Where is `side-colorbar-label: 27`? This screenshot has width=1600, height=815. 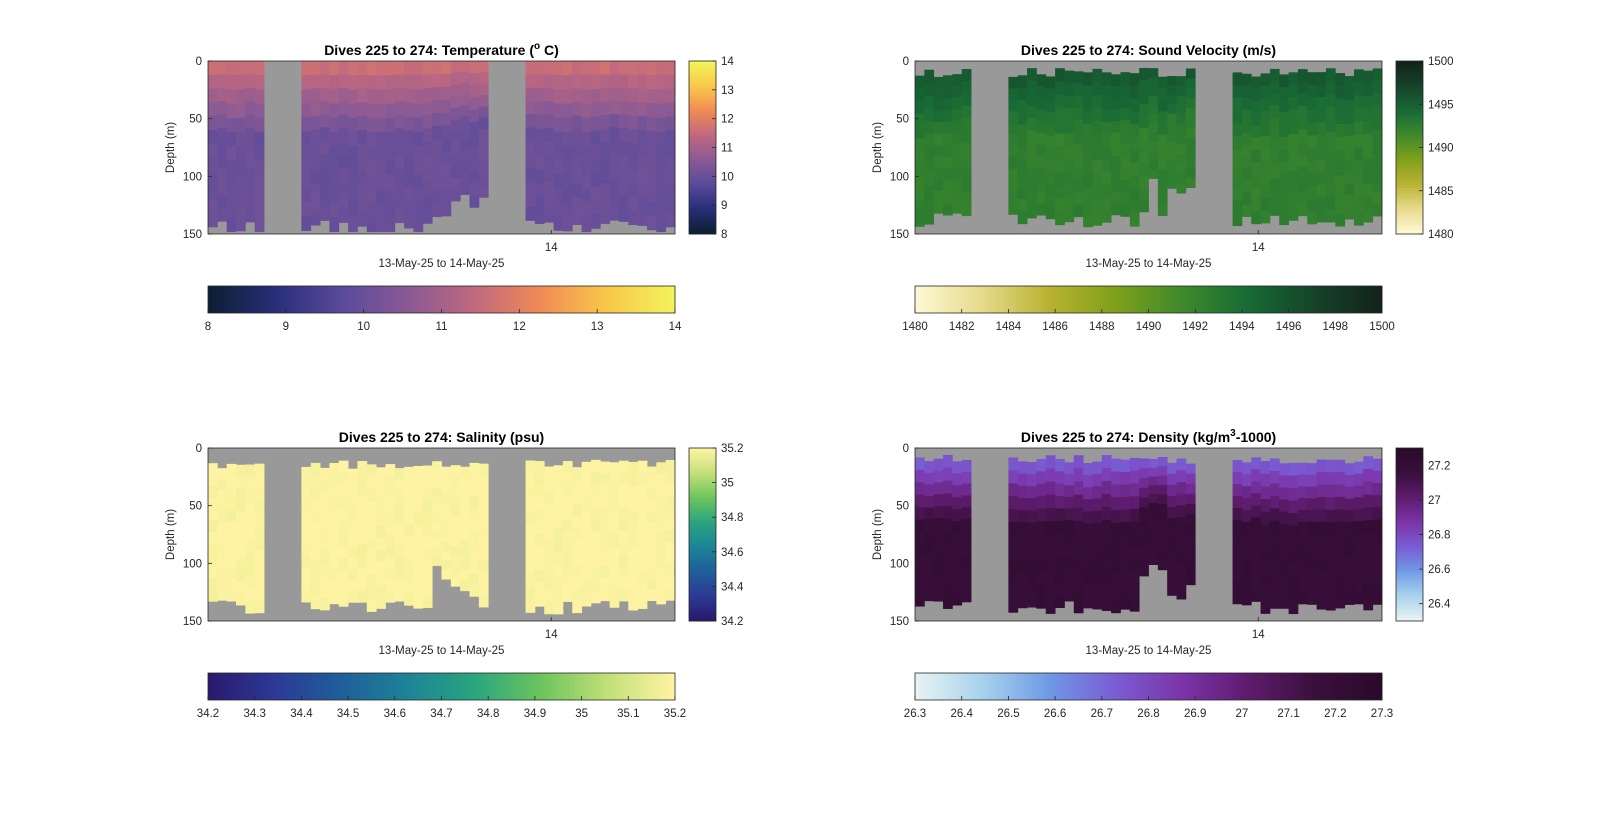 side-colorbar-label: 27 is located at coordinates (1434, 501).